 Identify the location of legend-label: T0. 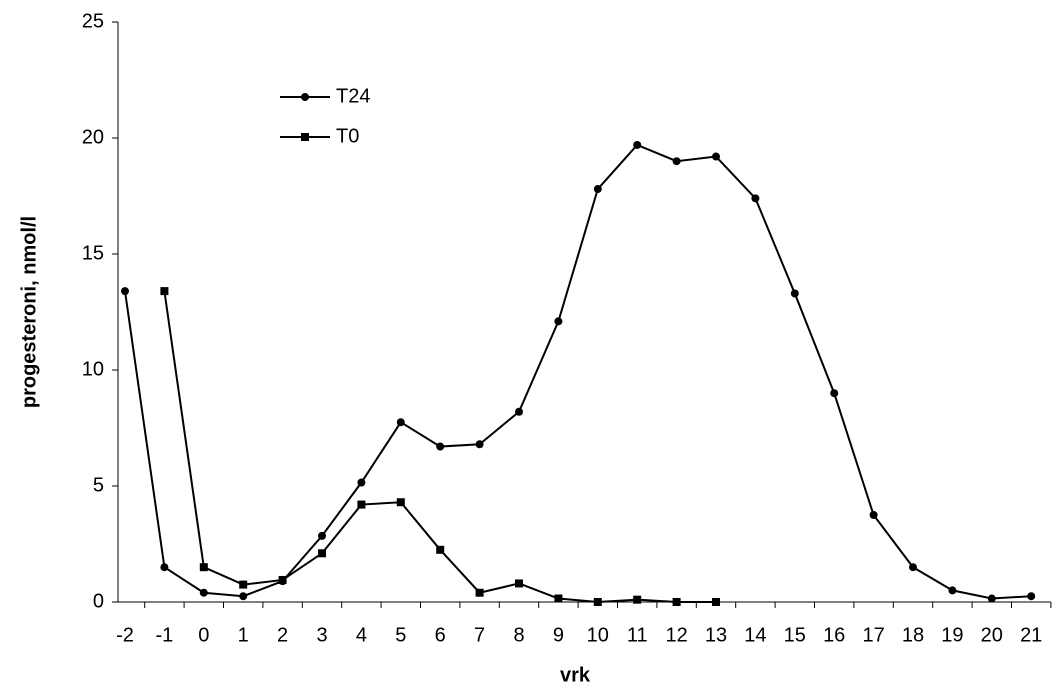
(347, 136).